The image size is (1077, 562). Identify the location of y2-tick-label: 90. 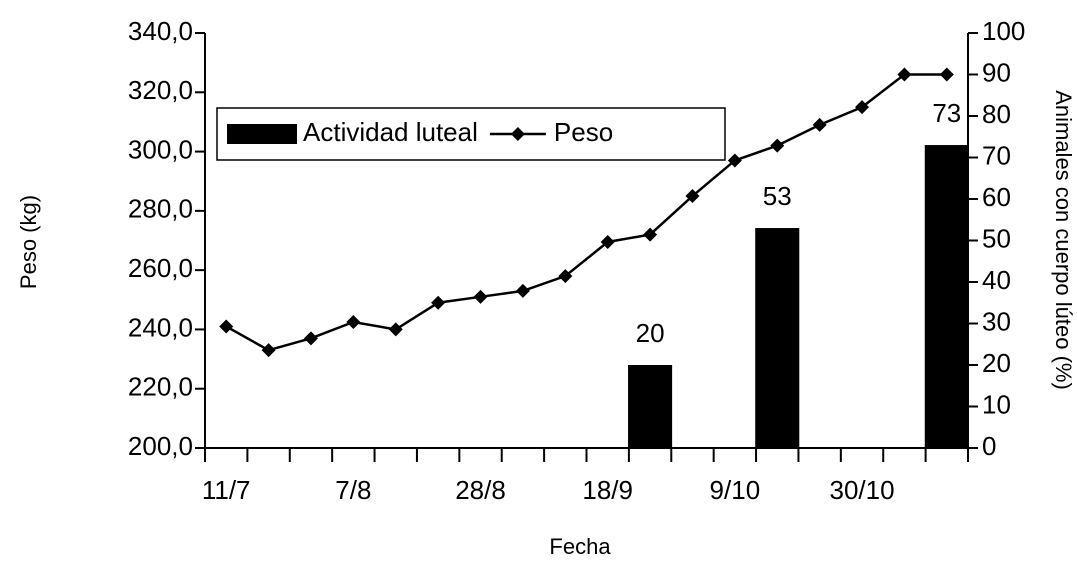
(996, 72).